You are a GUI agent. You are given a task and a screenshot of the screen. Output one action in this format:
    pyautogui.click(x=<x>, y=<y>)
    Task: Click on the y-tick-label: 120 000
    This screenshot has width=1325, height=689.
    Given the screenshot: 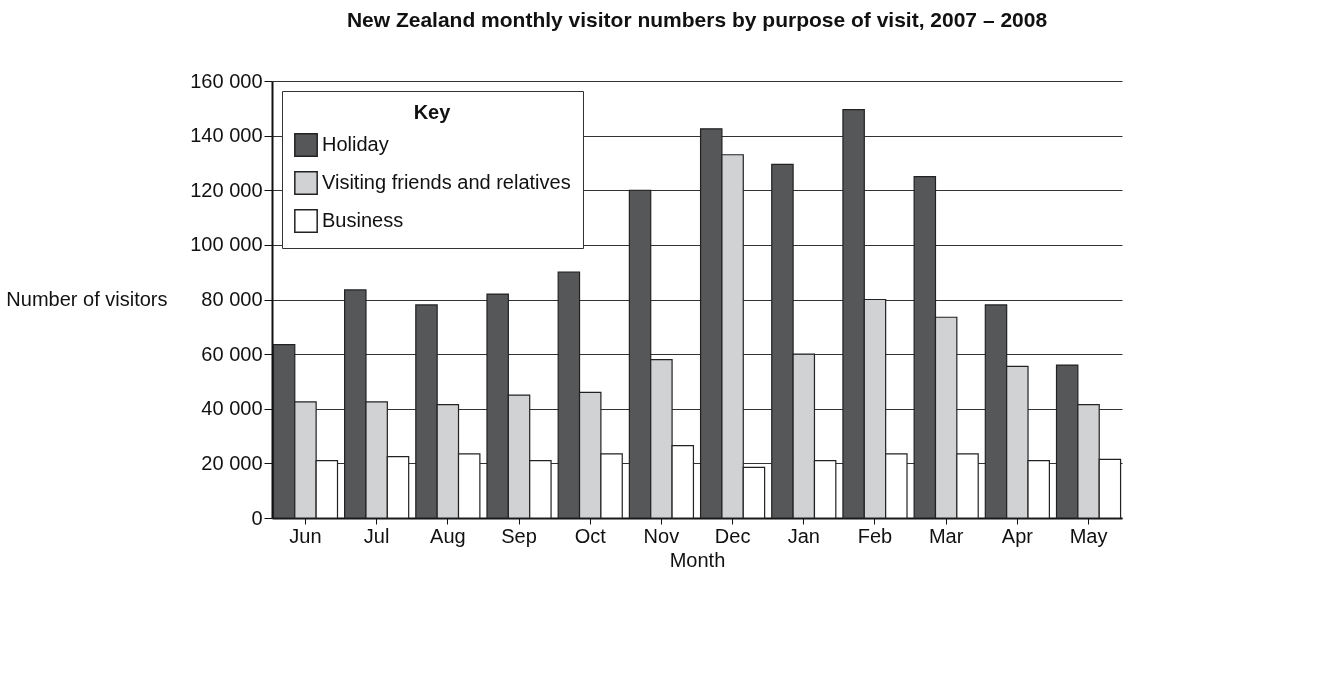 What is the action you would take?
    pyautogui.click(x=226, y=189)
    